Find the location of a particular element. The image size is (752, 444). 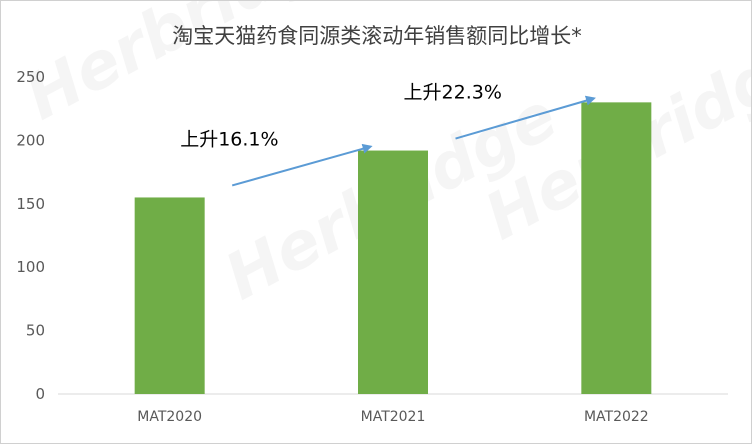

growth-label: 上升22.3% is located at coordinates (453, 93).